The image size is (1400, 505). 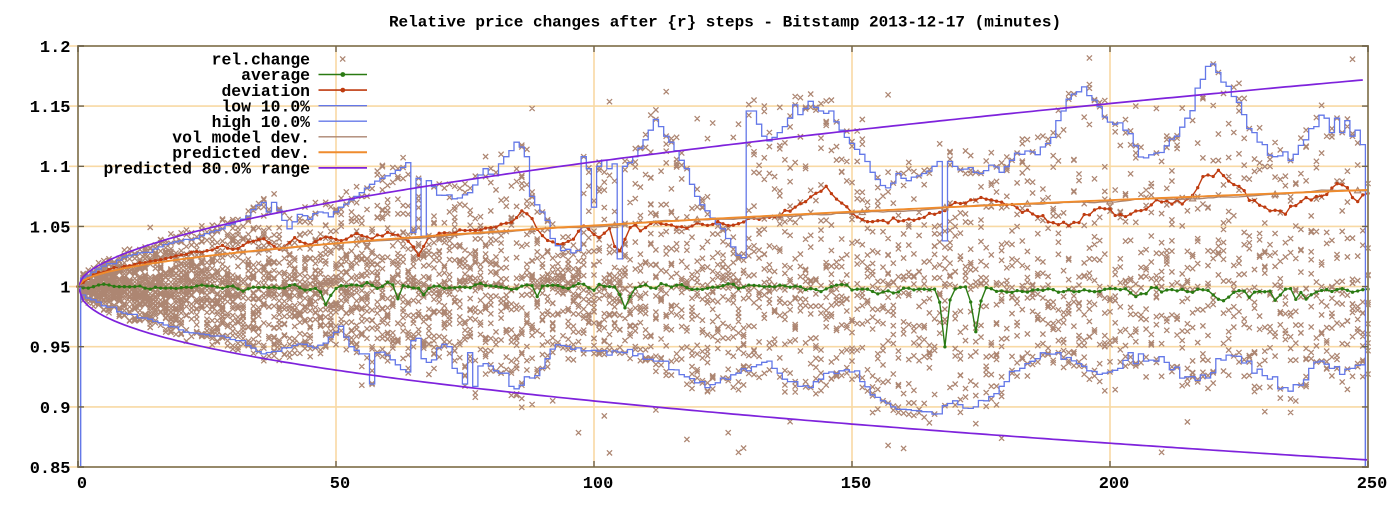 I want to click on svg-text: 100, so click(x=598, y=484).